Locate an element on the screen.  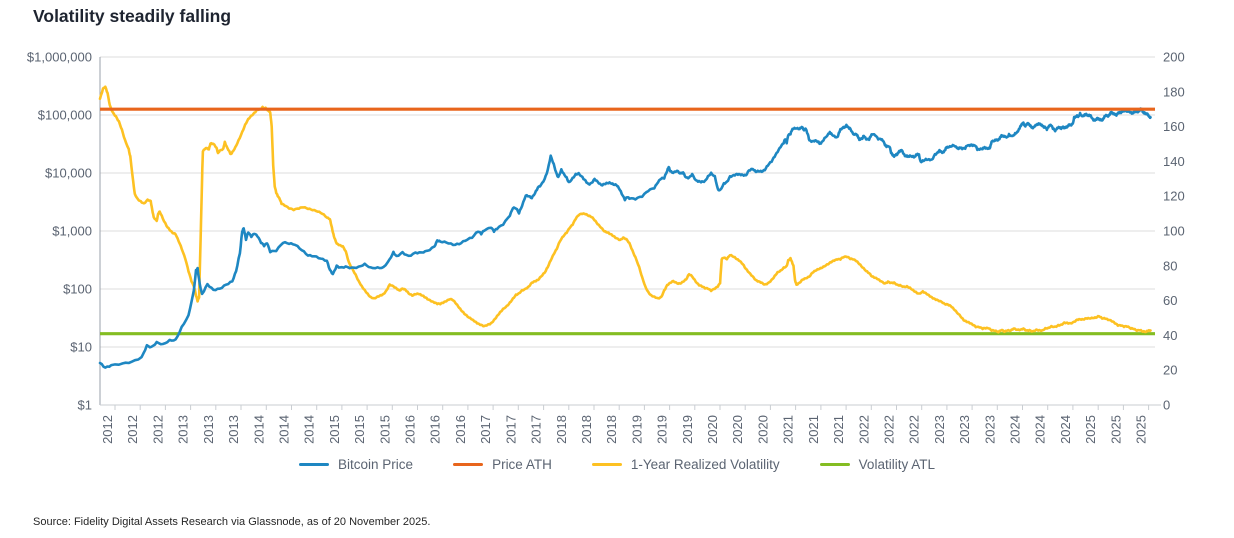
legend-item-bitcoin-price: Bitcoin Price is located at coordinates (356, 464).